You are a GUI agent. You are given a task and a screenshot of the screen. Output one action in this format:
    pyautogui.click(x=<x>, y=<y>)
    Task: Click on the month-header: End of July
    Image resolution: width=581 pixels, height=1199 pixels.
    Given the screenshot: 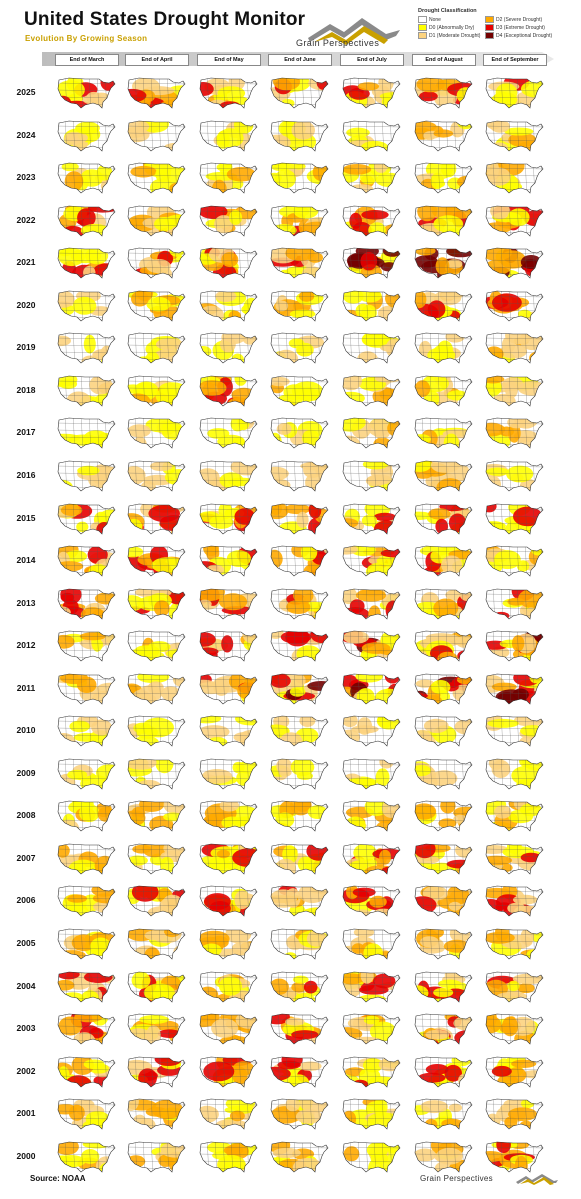 What is the action you would take?
    pyautogui.click(x=372, y=60)
    